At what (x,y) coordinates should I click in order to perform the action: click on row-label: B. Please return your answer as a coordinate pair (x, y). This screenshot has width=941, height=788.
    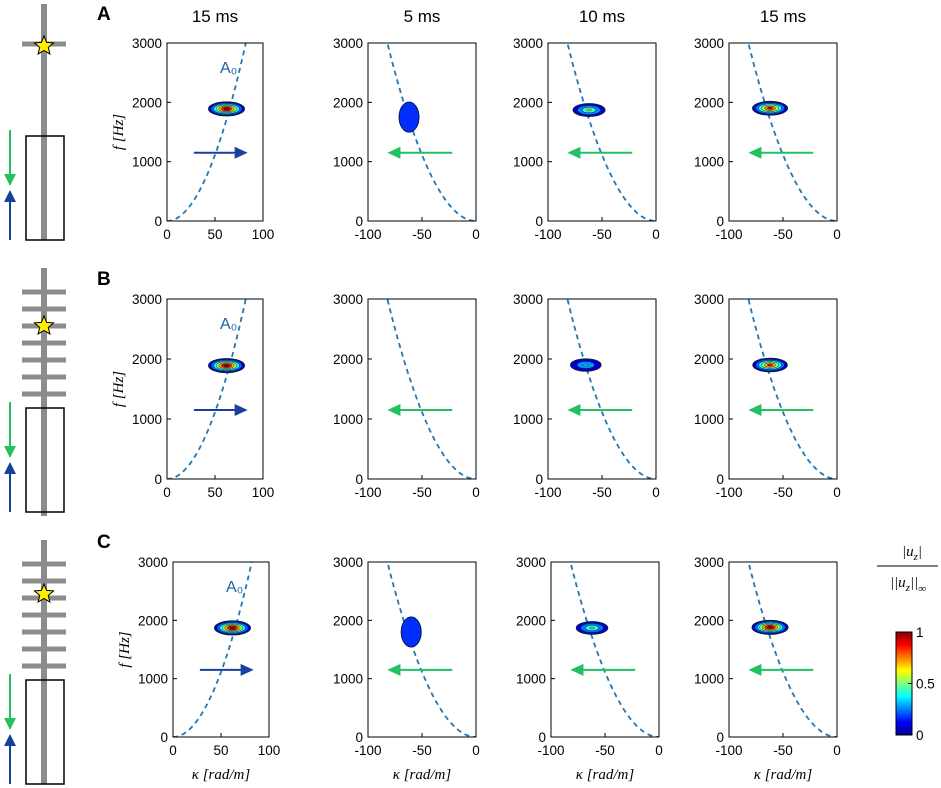
    Looking at the image, I should click on (104, 279).